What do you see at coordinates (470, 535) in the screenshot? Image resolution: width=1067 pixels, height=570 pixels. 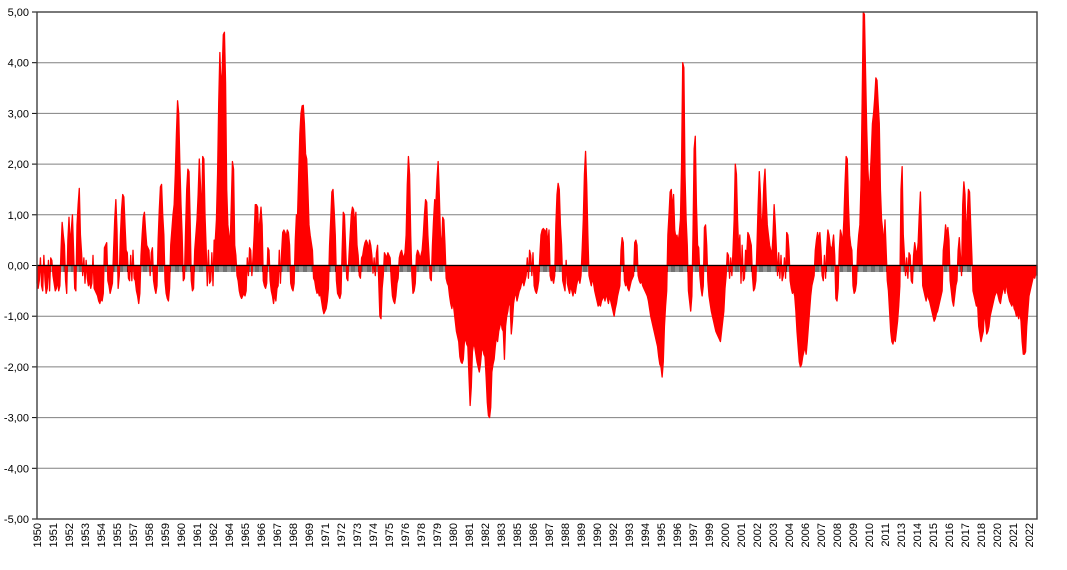 I see `x-tick-label: 1981` at bounding box center [470, 535].